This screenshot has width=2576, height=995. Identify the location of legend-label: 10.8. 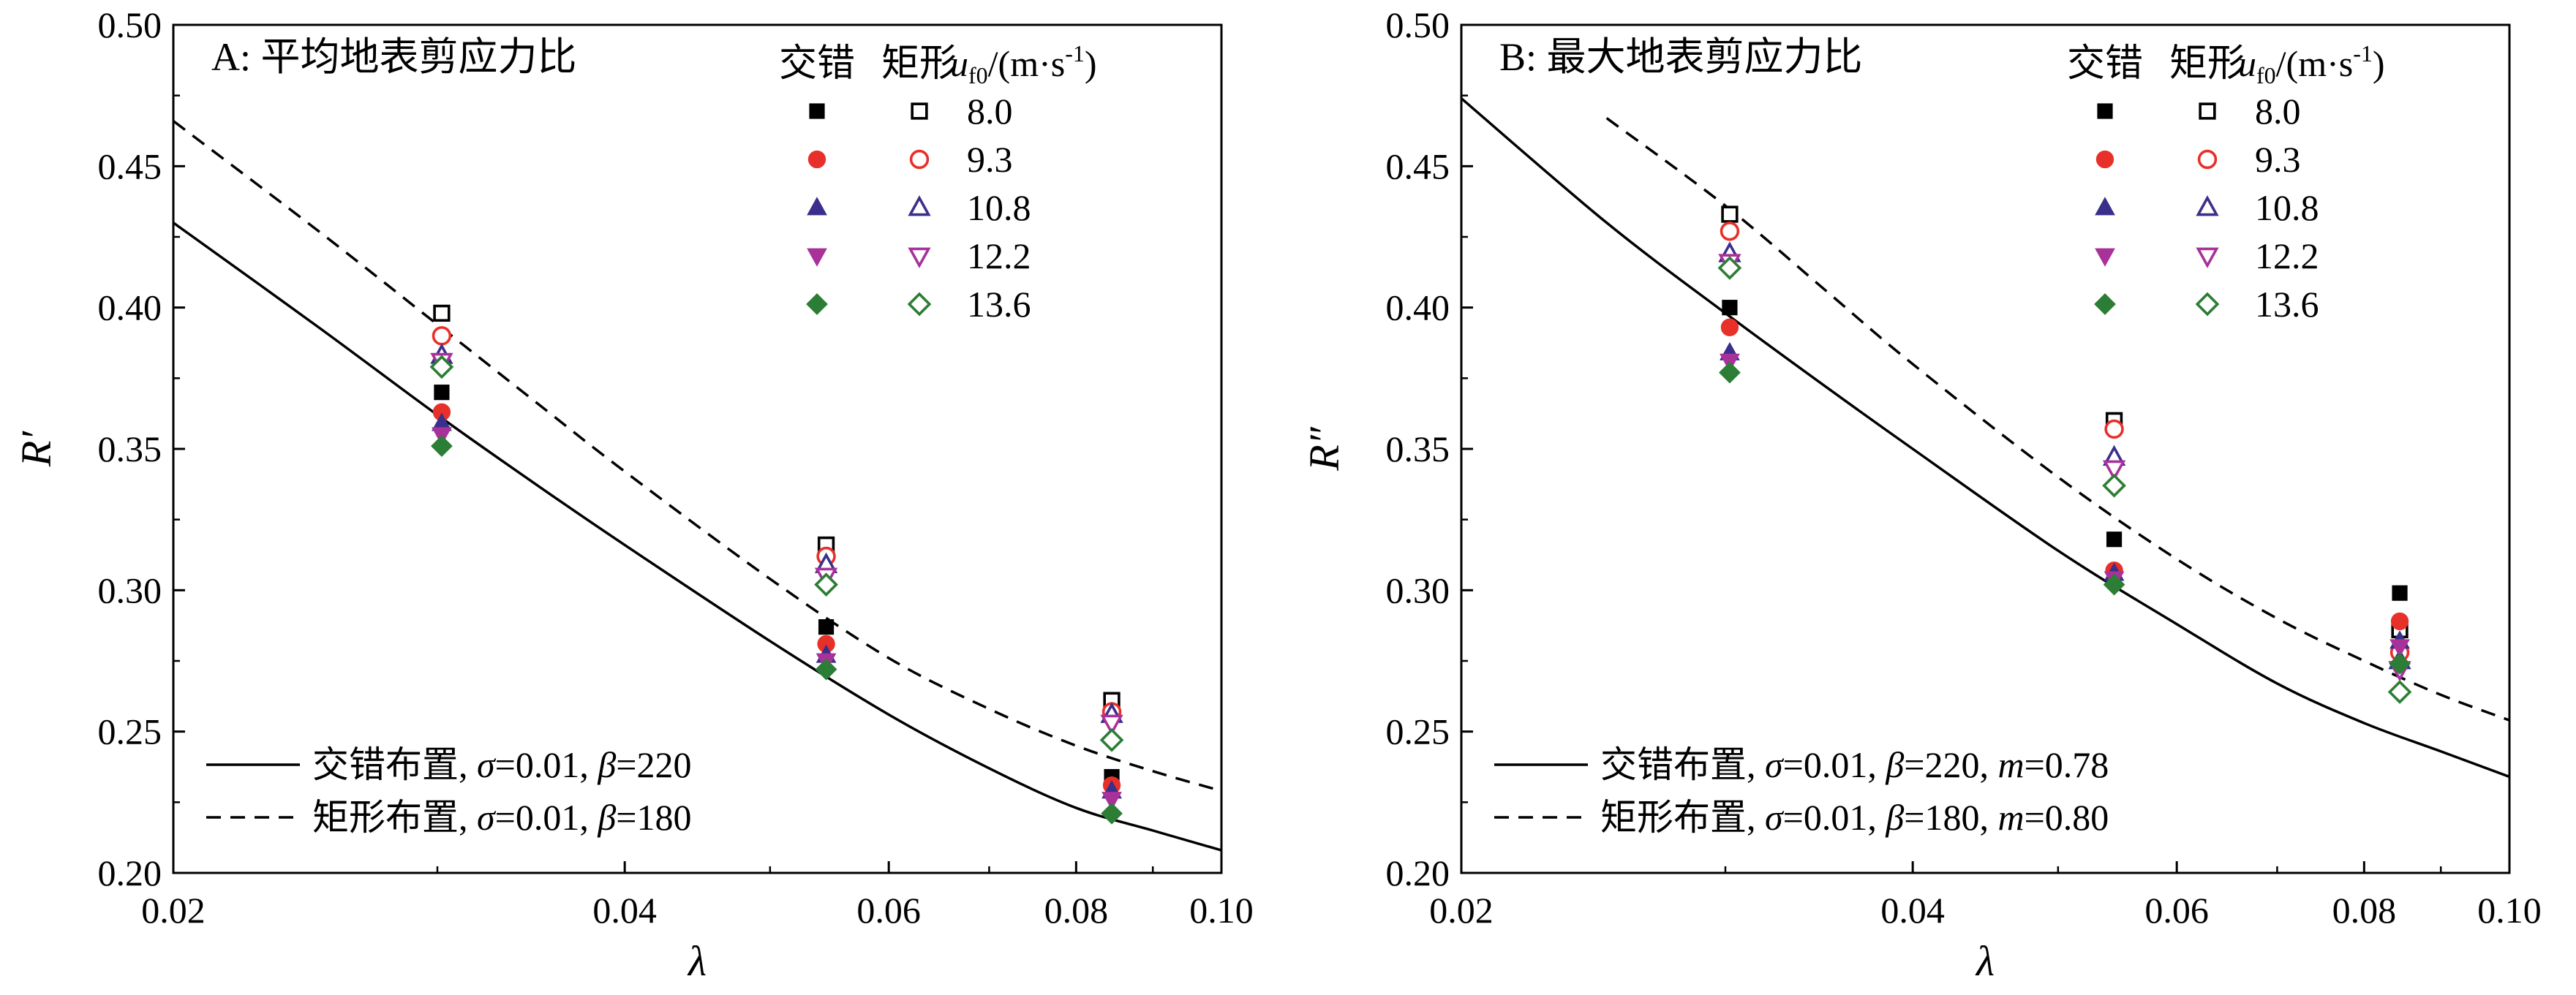
(2287, 207).